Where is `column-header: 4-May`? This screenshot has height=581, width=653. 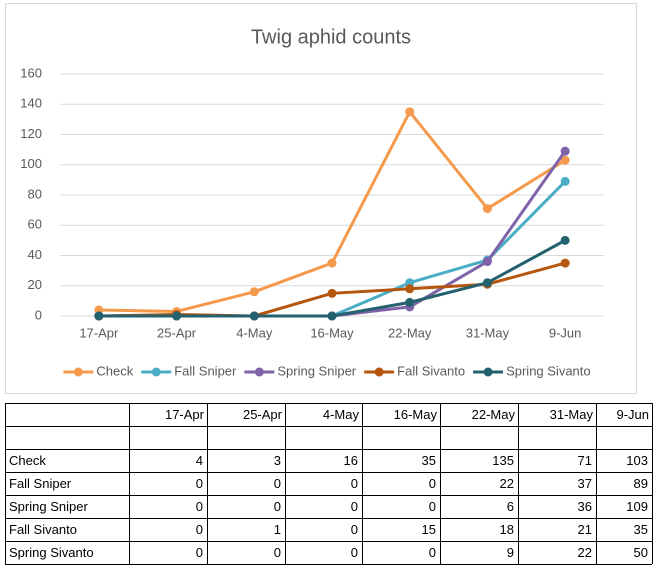 column-header: 4-May is located at coordinates (341, 414).